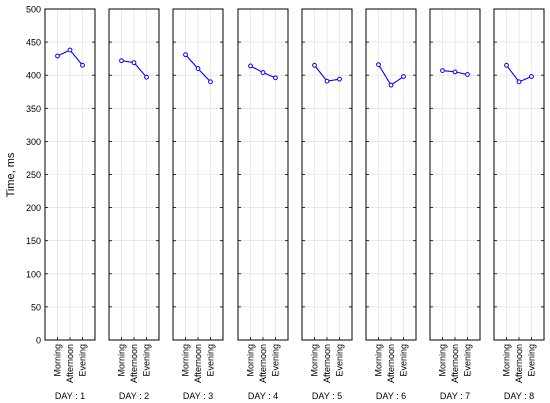 The width and height of the screenshot is (550, 403). Describe the element at coordinates (33, 76) in the screenshot. I see `y-tick-label: 400` at that location.